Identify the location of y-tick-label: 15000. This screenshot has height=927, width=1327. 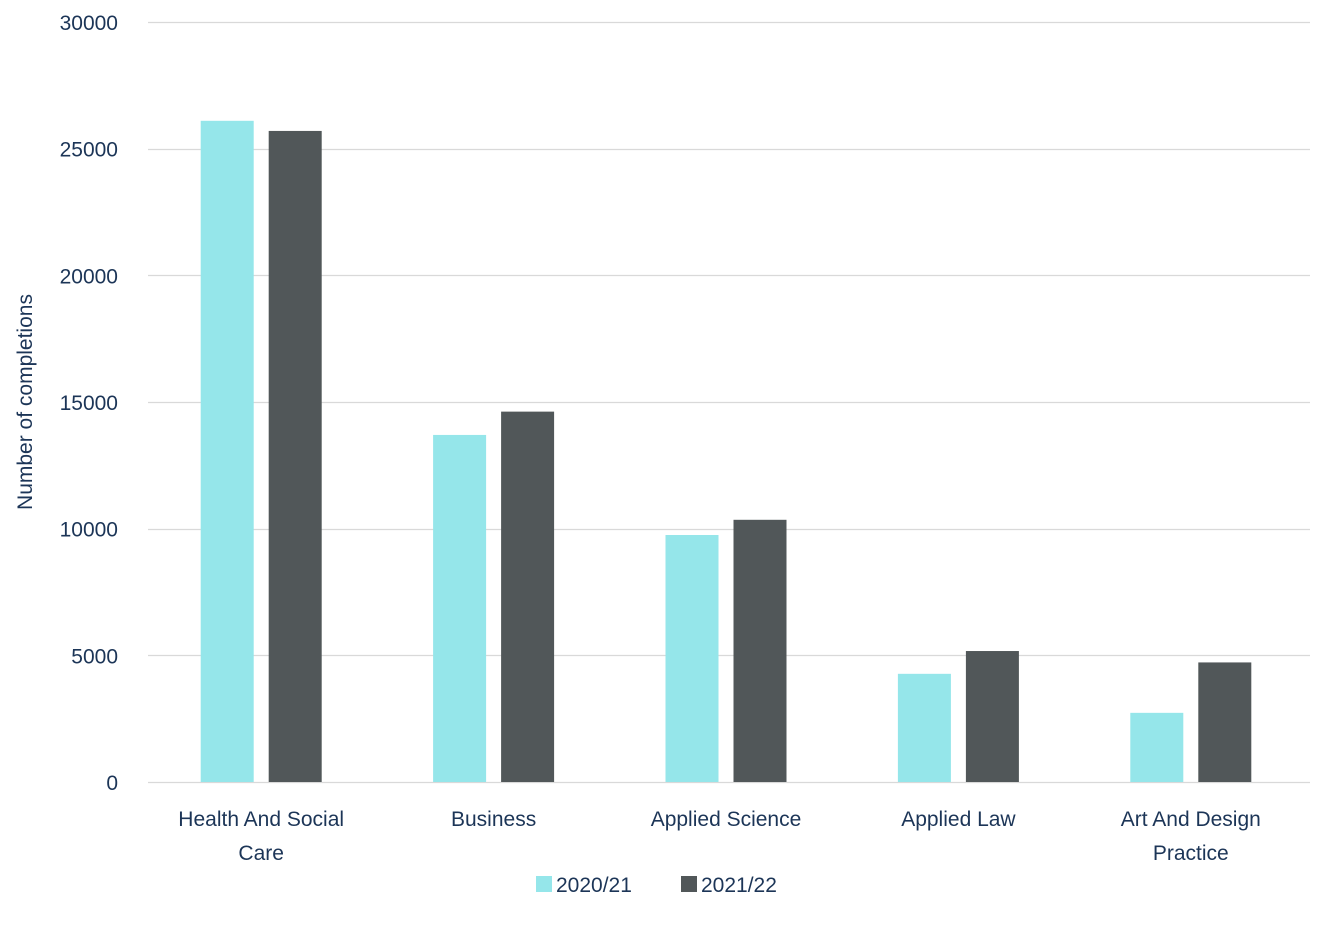
(89, 403).